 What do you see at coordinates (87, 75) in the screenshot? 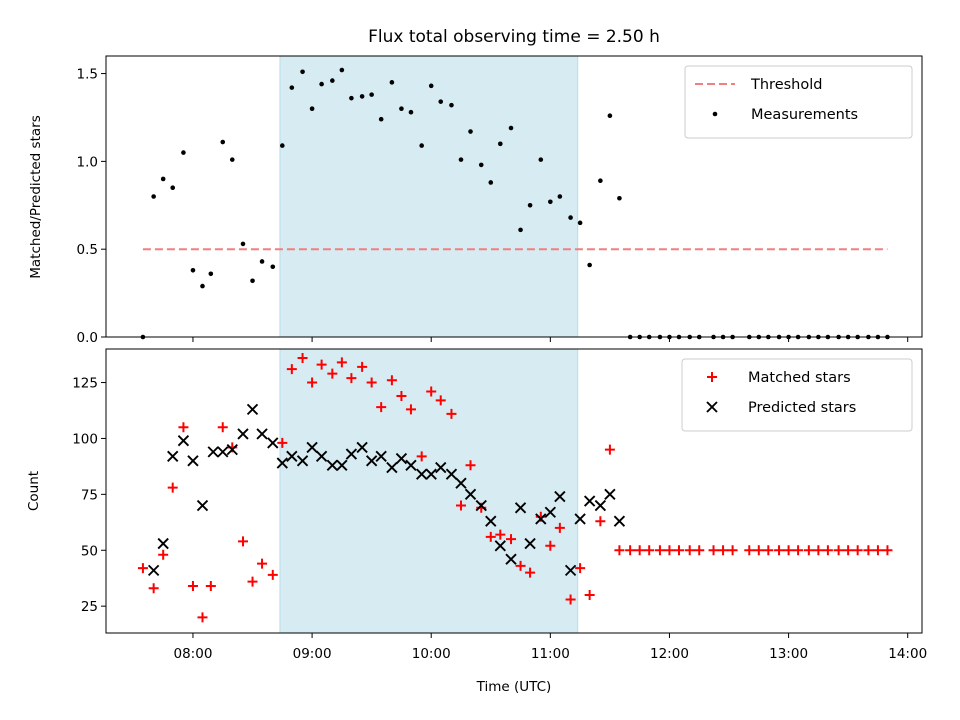
I see `top-y-tick-label: 1.5` at bounding box center [87, 75].